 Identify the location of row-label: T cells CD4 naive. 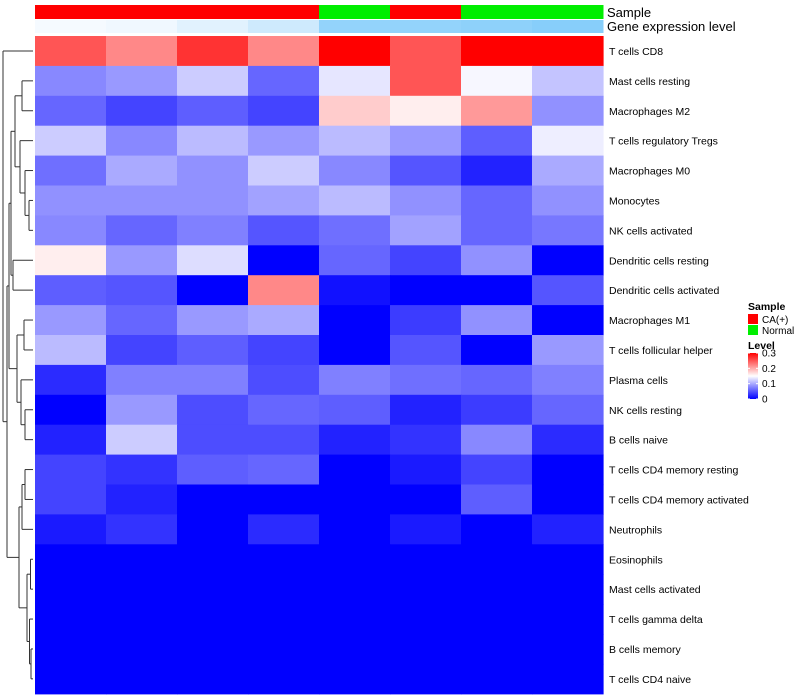
(650, 680).